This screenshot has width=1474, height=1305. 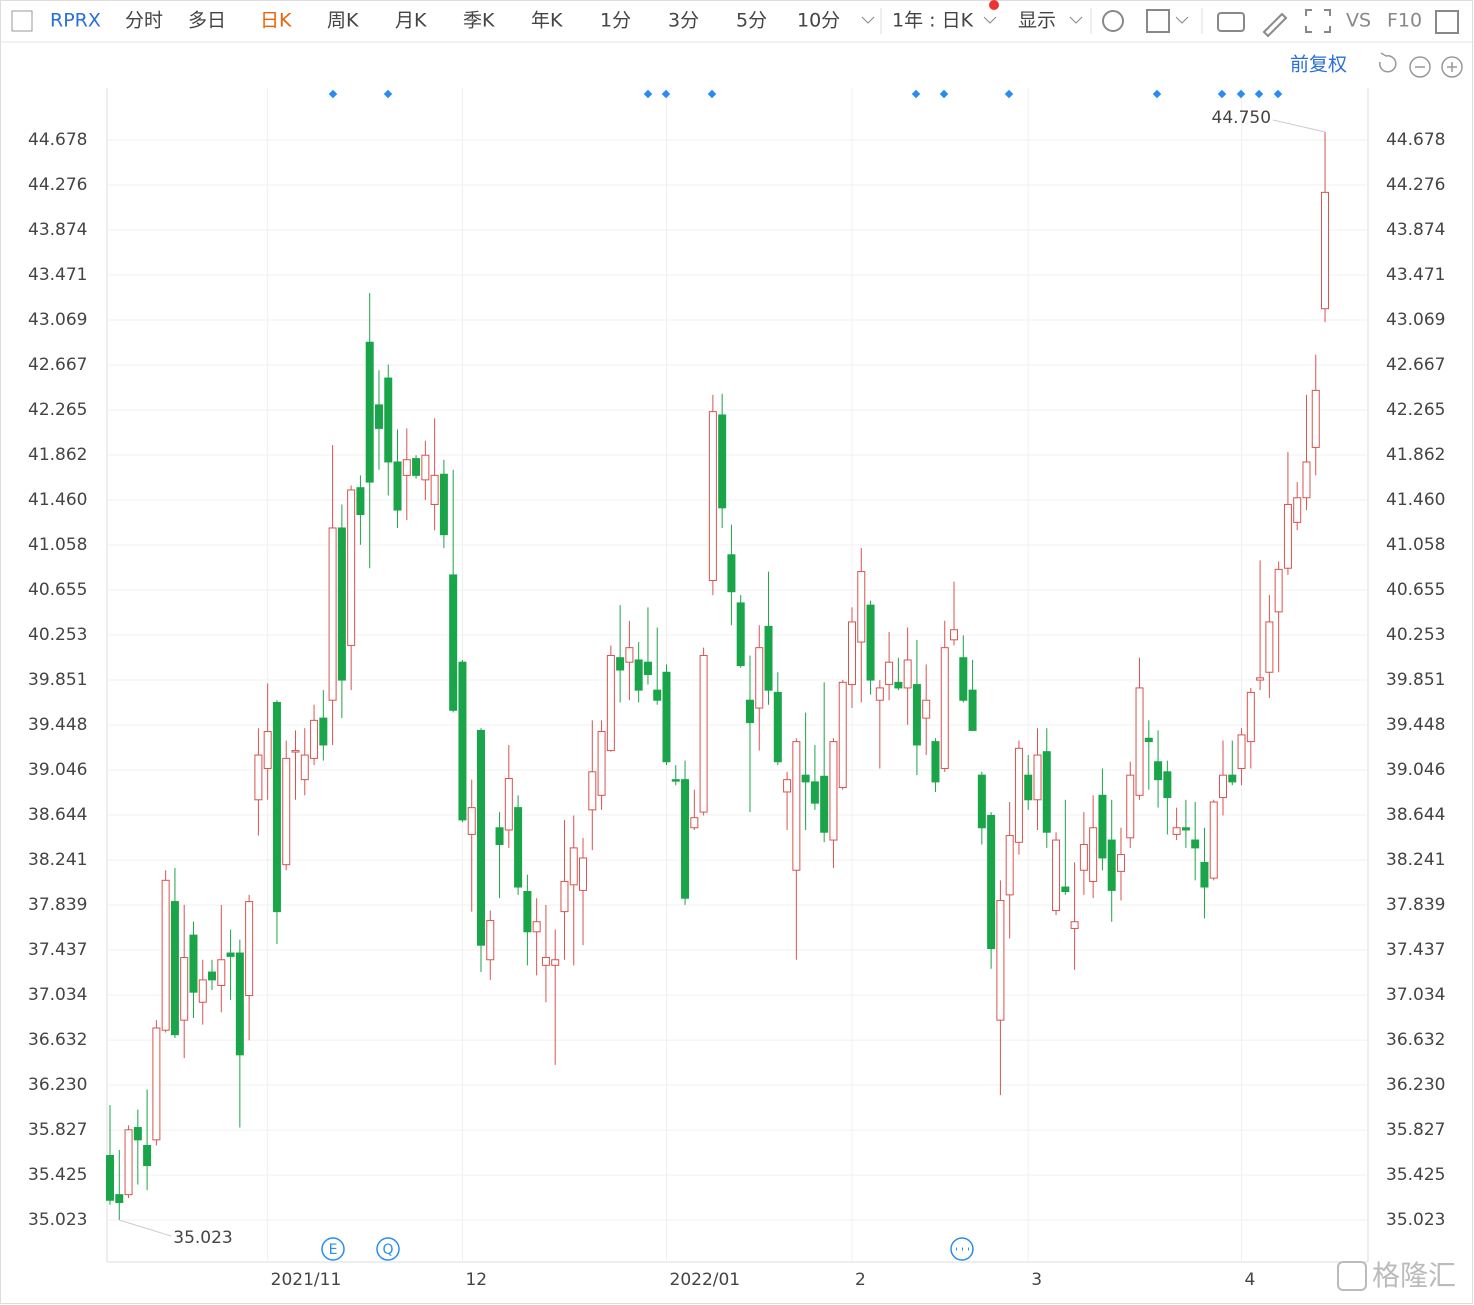 I want to click on camera-icon, so click(x=1231, y=22).